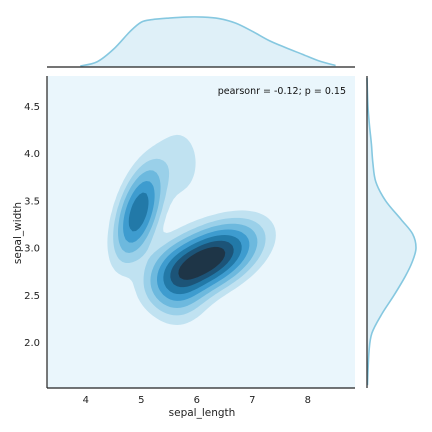  I want to click on pearson-annotation: pearsonr = -0.12; p = 0.15, so click(282, 91).